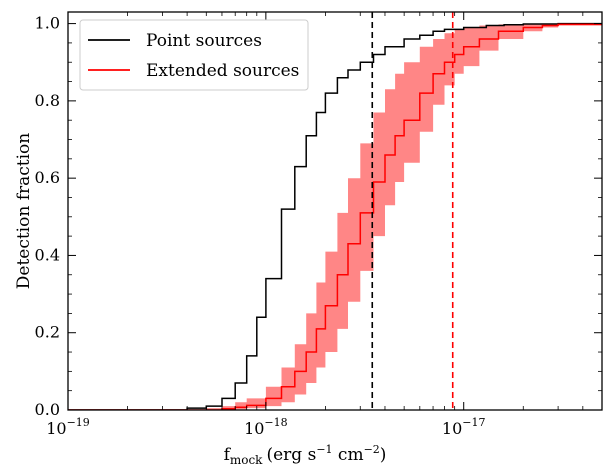  What do you see at coordinates (228, 455) in the screenshot?
I see `x-axis-label-main: f` at bounding box center [228, 455].